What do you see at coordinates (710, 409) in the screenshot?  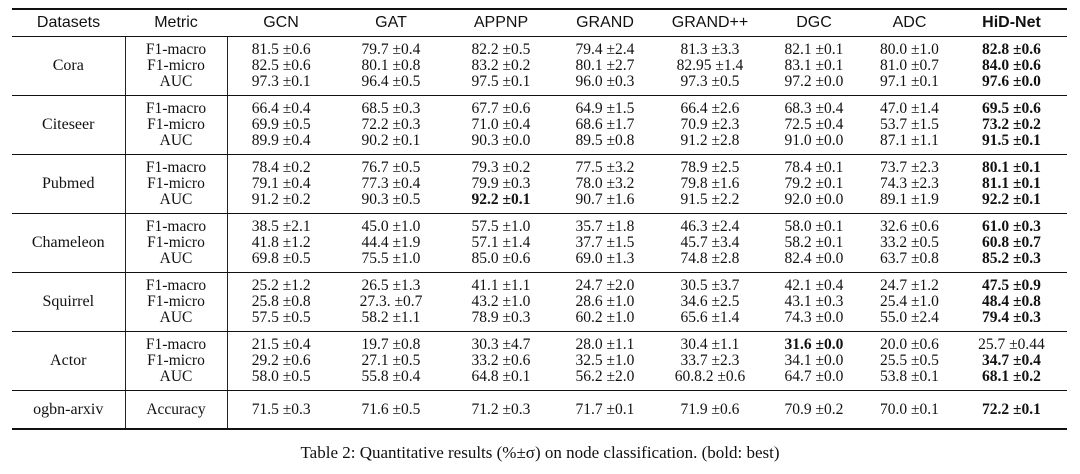 I see `value: 71.9 ±0.6` at bounding box center [710, 409].